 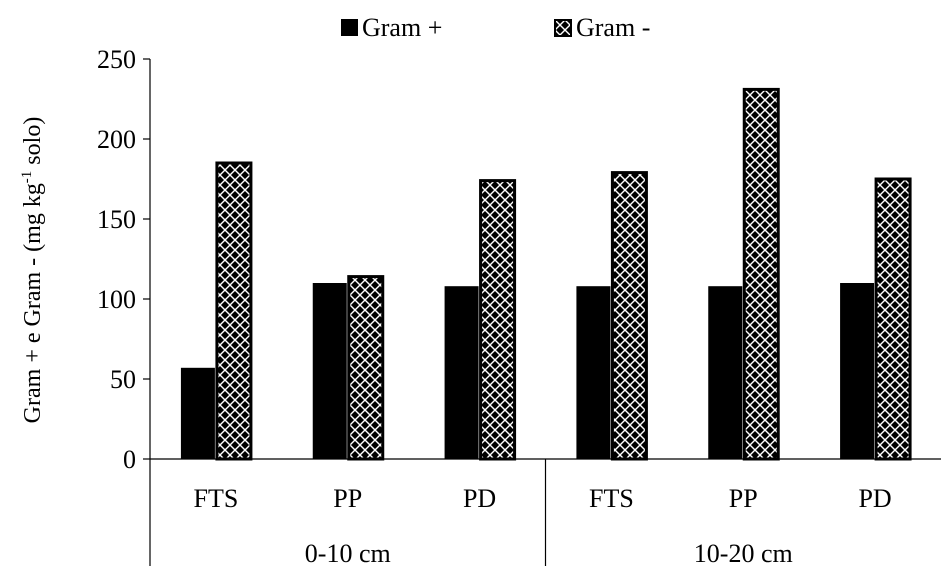 What do you see at coordinates (348, 552) in the screenshot?
I see `x-group-label: 0-10 cm` at bounding box center [348, 552].